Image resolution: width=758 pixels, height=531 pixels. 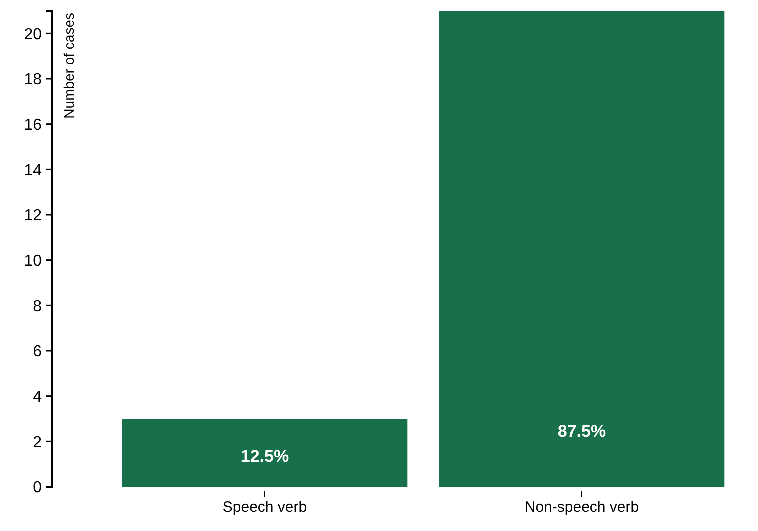 I want to click on y-tick-label: 0, so click(x=37, y=488).